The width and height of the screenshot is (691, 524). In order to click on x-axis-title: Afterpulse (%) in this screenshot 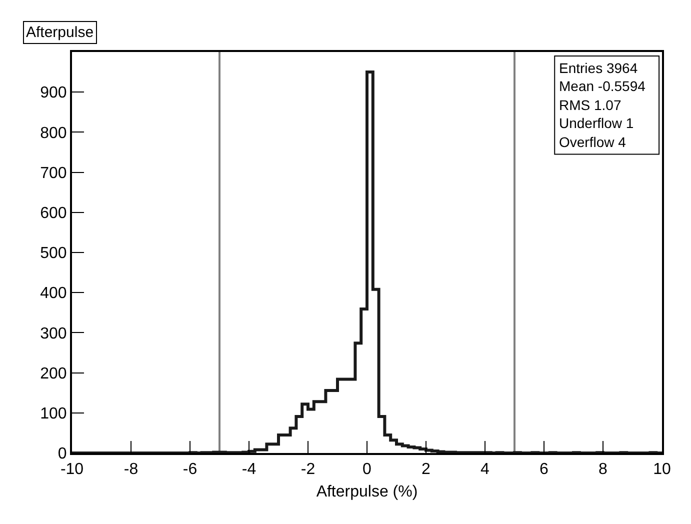, I will do `click(367, 491)`.